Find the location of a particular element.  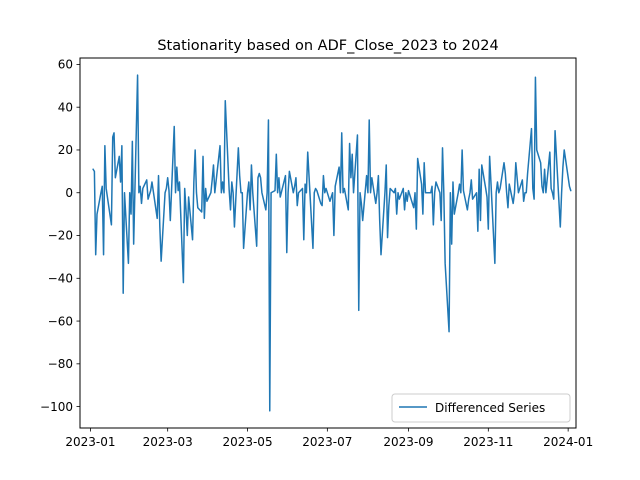

y-tick-label: −40 is located at coordinates (60, 278).